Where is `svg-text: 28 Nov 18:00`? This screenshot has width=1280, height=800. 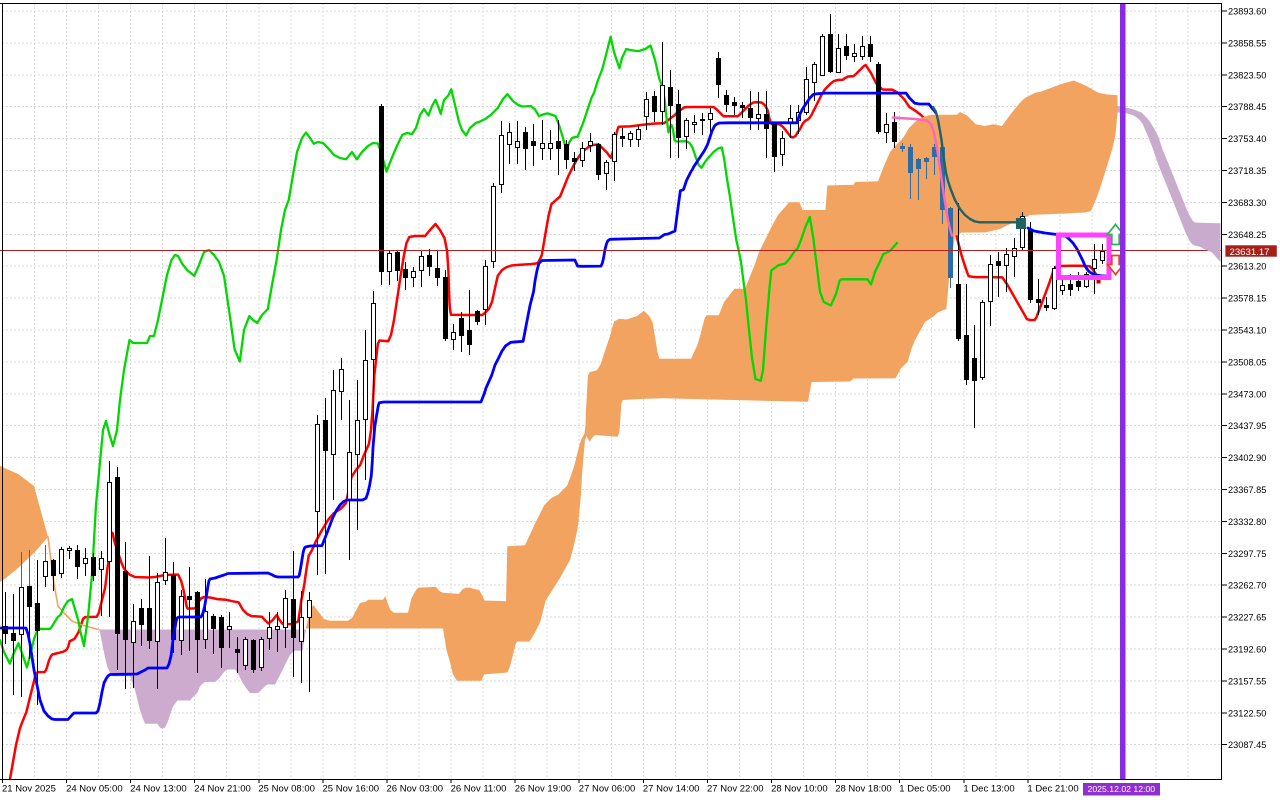
svg-text: 28 Nov 18:00 is located at coordinates (863, 789).